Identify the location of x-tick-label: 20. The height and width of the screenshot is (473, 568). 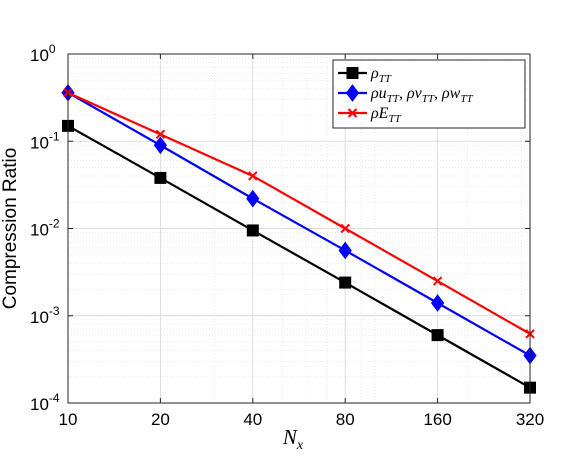
(160, 419).